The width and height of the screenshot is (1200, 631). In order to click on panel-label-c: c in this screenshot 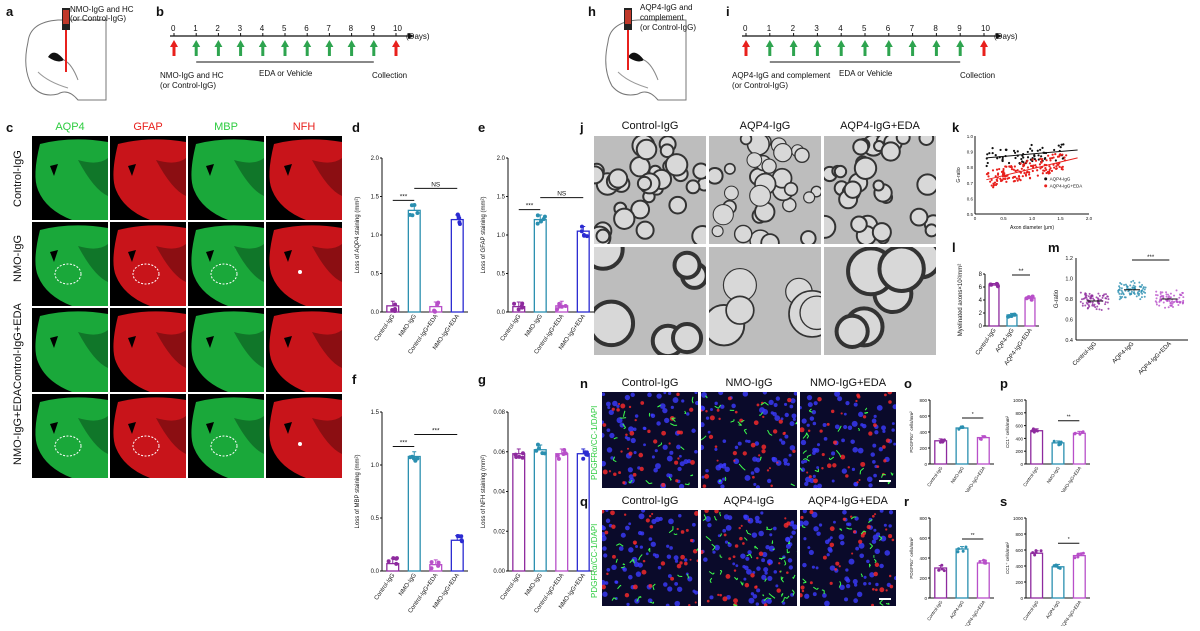, I will do `click(10, 127)`.